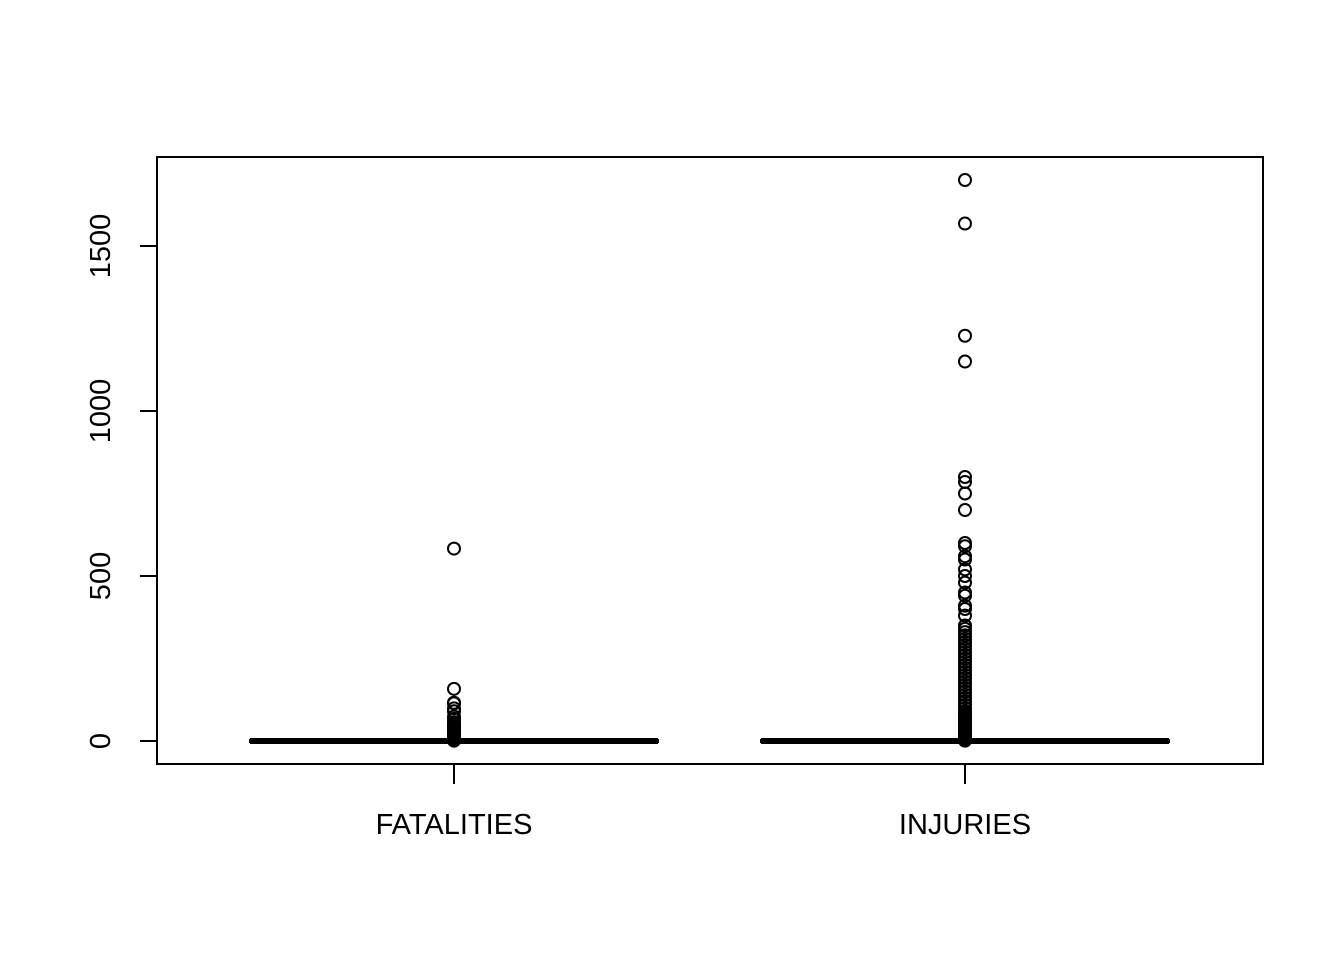 The height and width of the screenshot is (965, 1344). Describe the element at coordinates (101, 246) in the screenshot. I see `y-tick-label: 1500` at that location.